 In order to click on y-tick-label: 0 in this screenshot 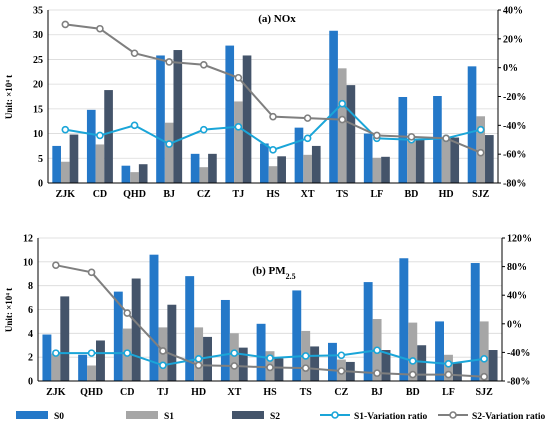, I will do `click(30, 382)`.